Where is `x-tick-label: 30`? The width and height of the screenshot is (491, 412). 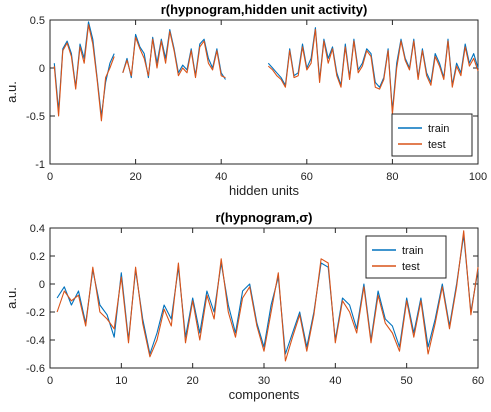
x-tick-label: 30 is located at coordinates (264, 381).